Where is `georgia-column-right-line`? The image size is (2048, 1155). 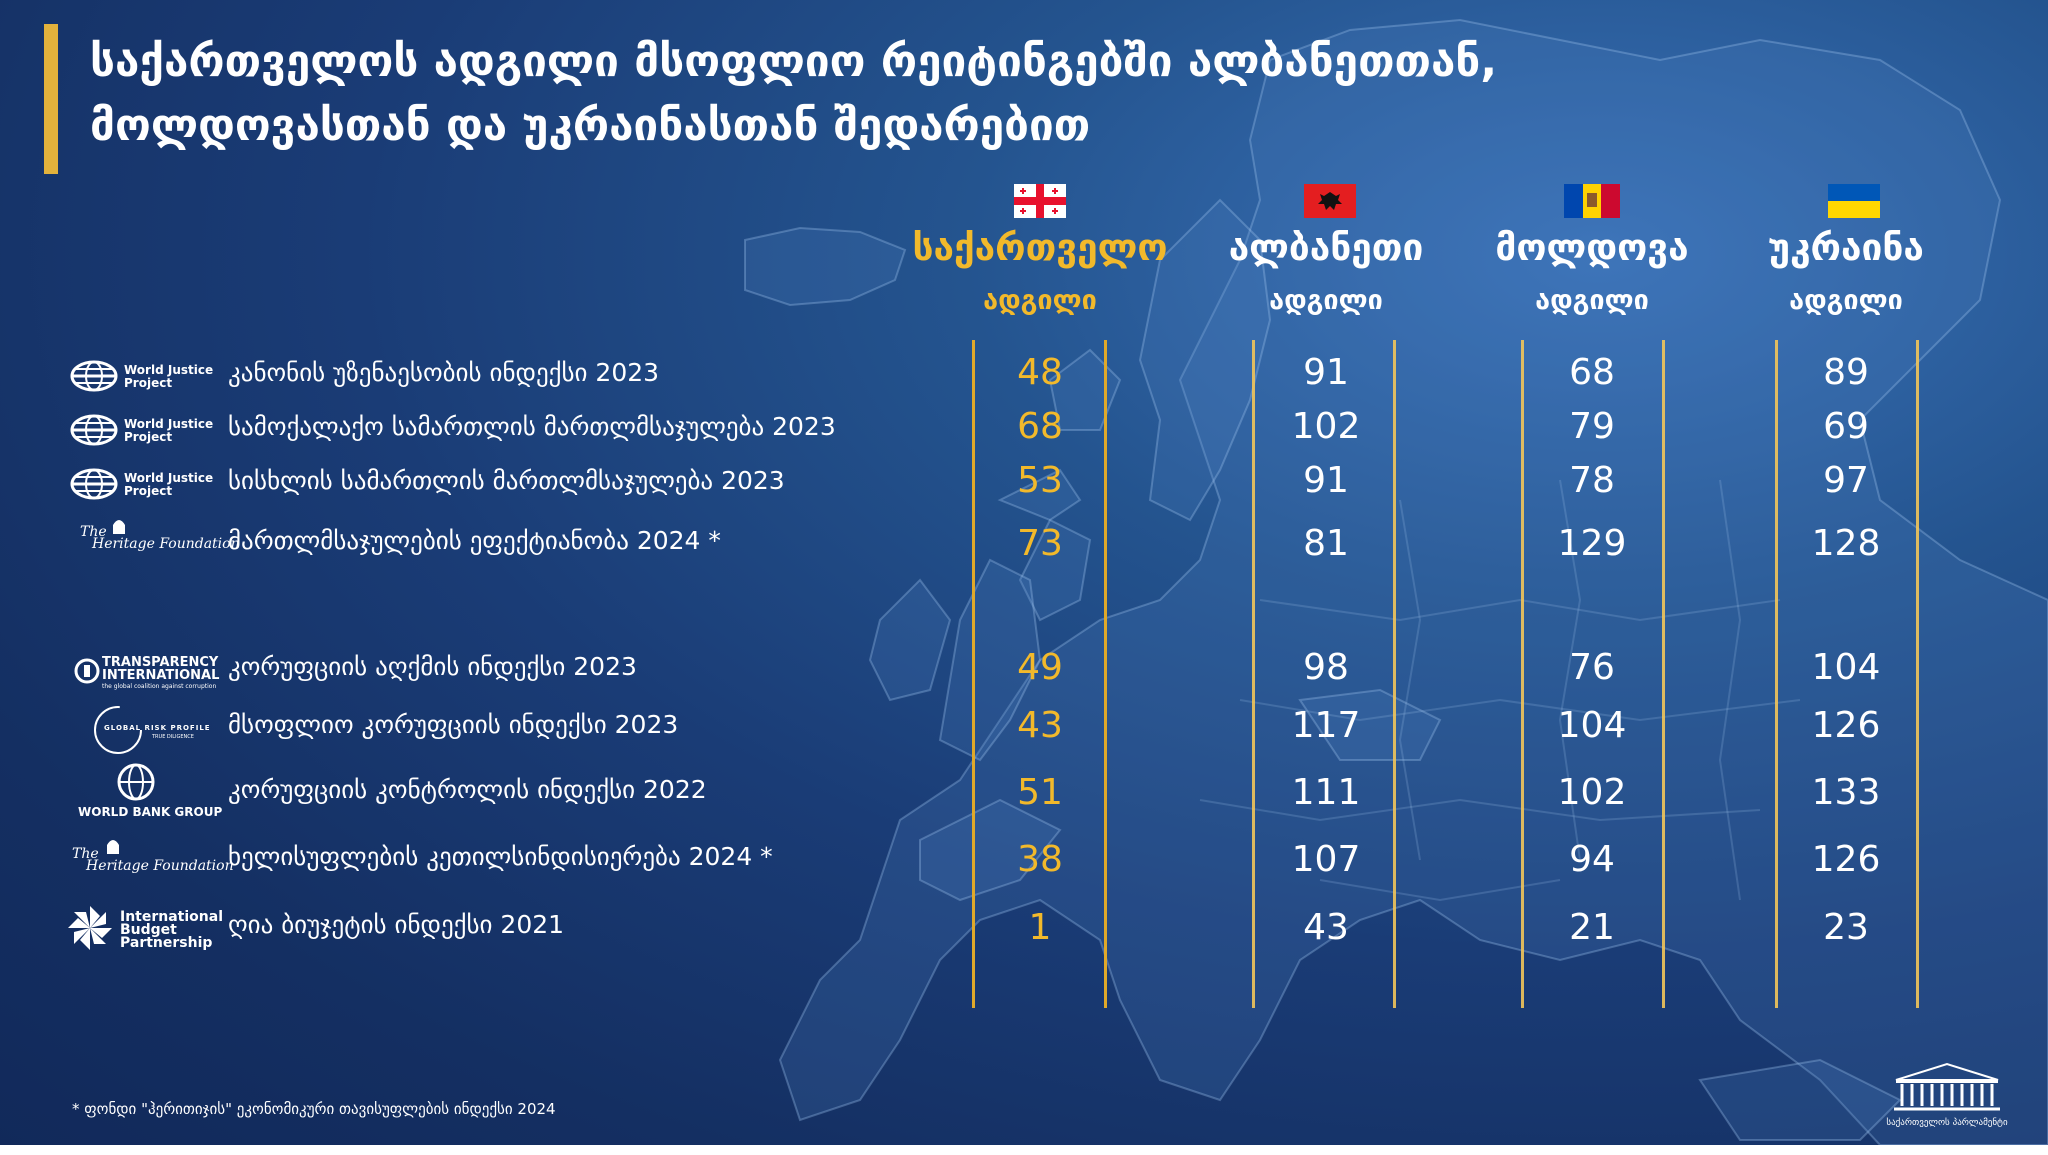 georgia-column-right-line is located at coordinates (1105, 674).